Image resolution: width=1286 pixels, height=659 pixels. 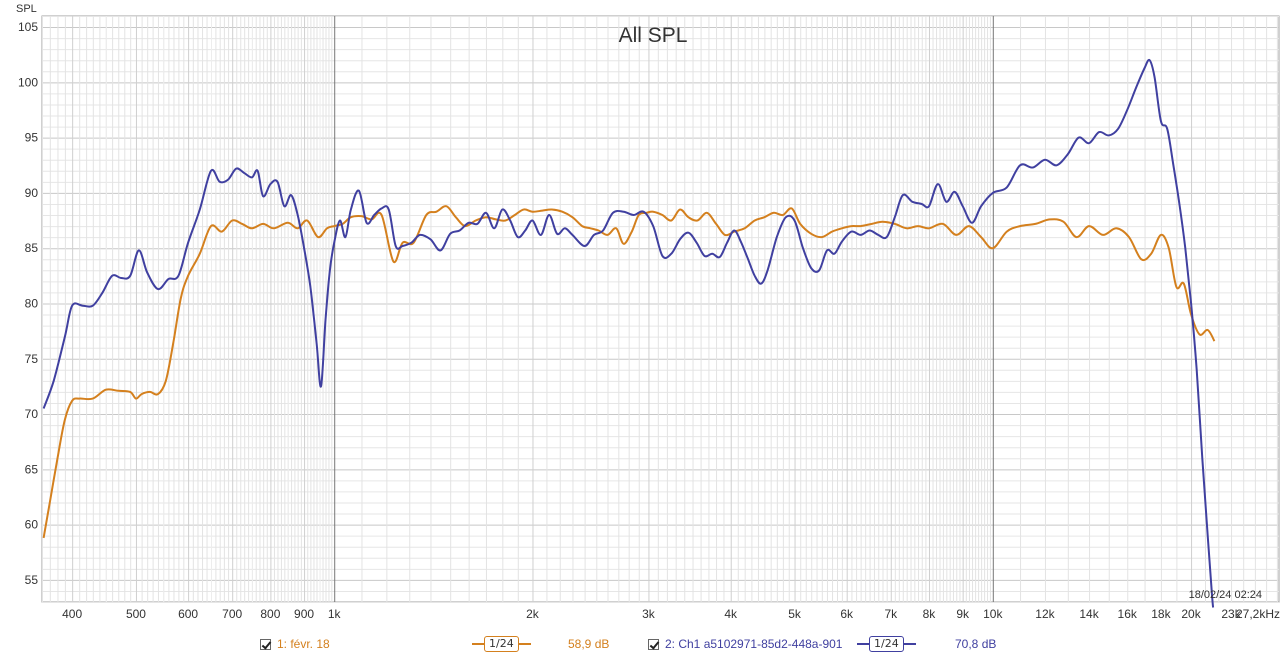 I want to click on x-tick-label: 8k, so click(x=930, y=614).